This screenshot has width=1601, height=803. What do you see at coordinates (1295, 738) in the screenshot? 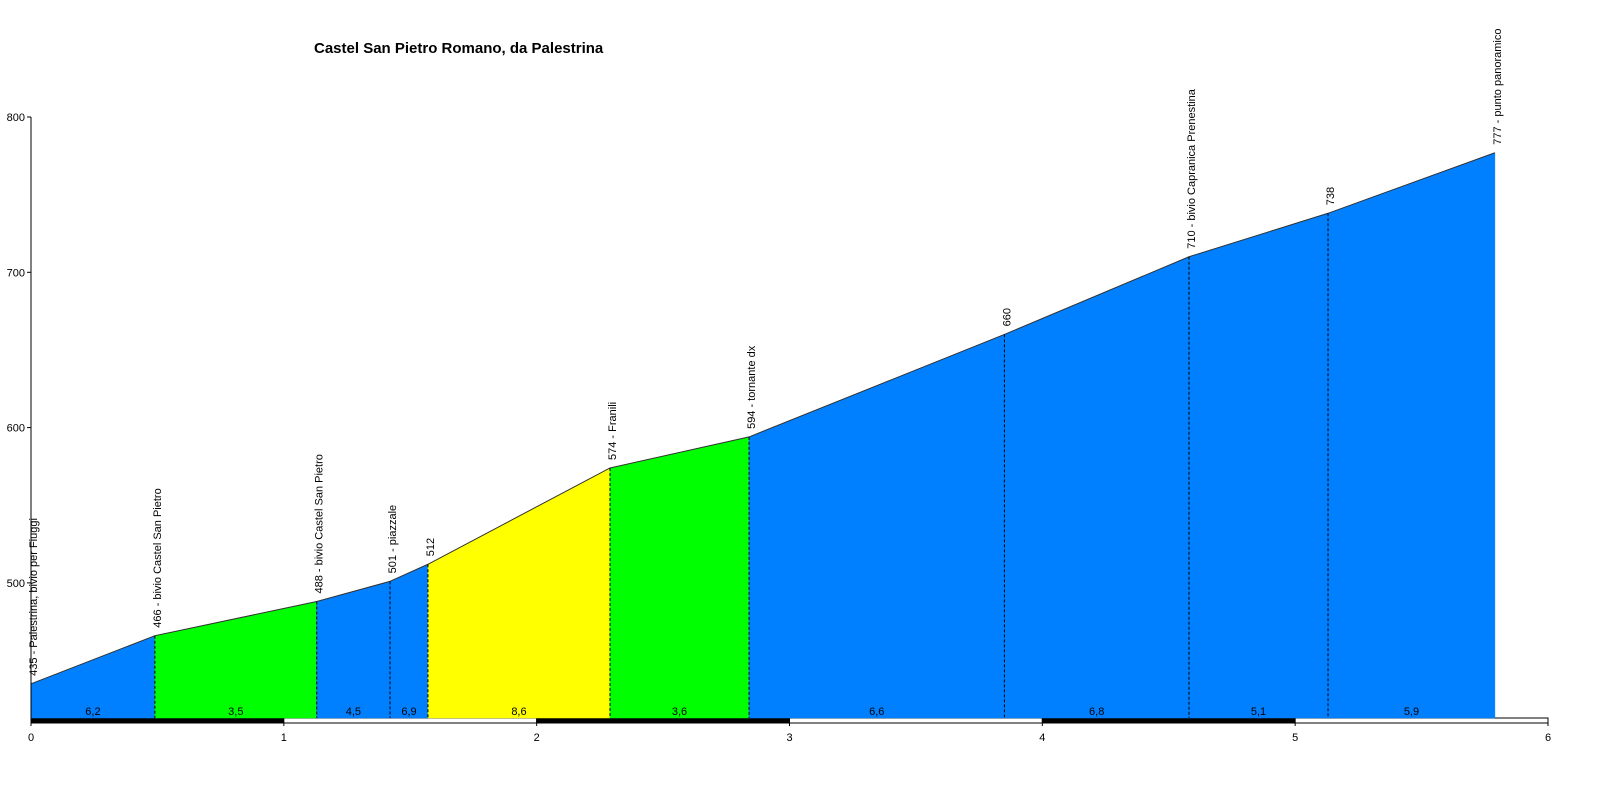
I see `x-tick-label: 5` at bounding box center [1295, 738].